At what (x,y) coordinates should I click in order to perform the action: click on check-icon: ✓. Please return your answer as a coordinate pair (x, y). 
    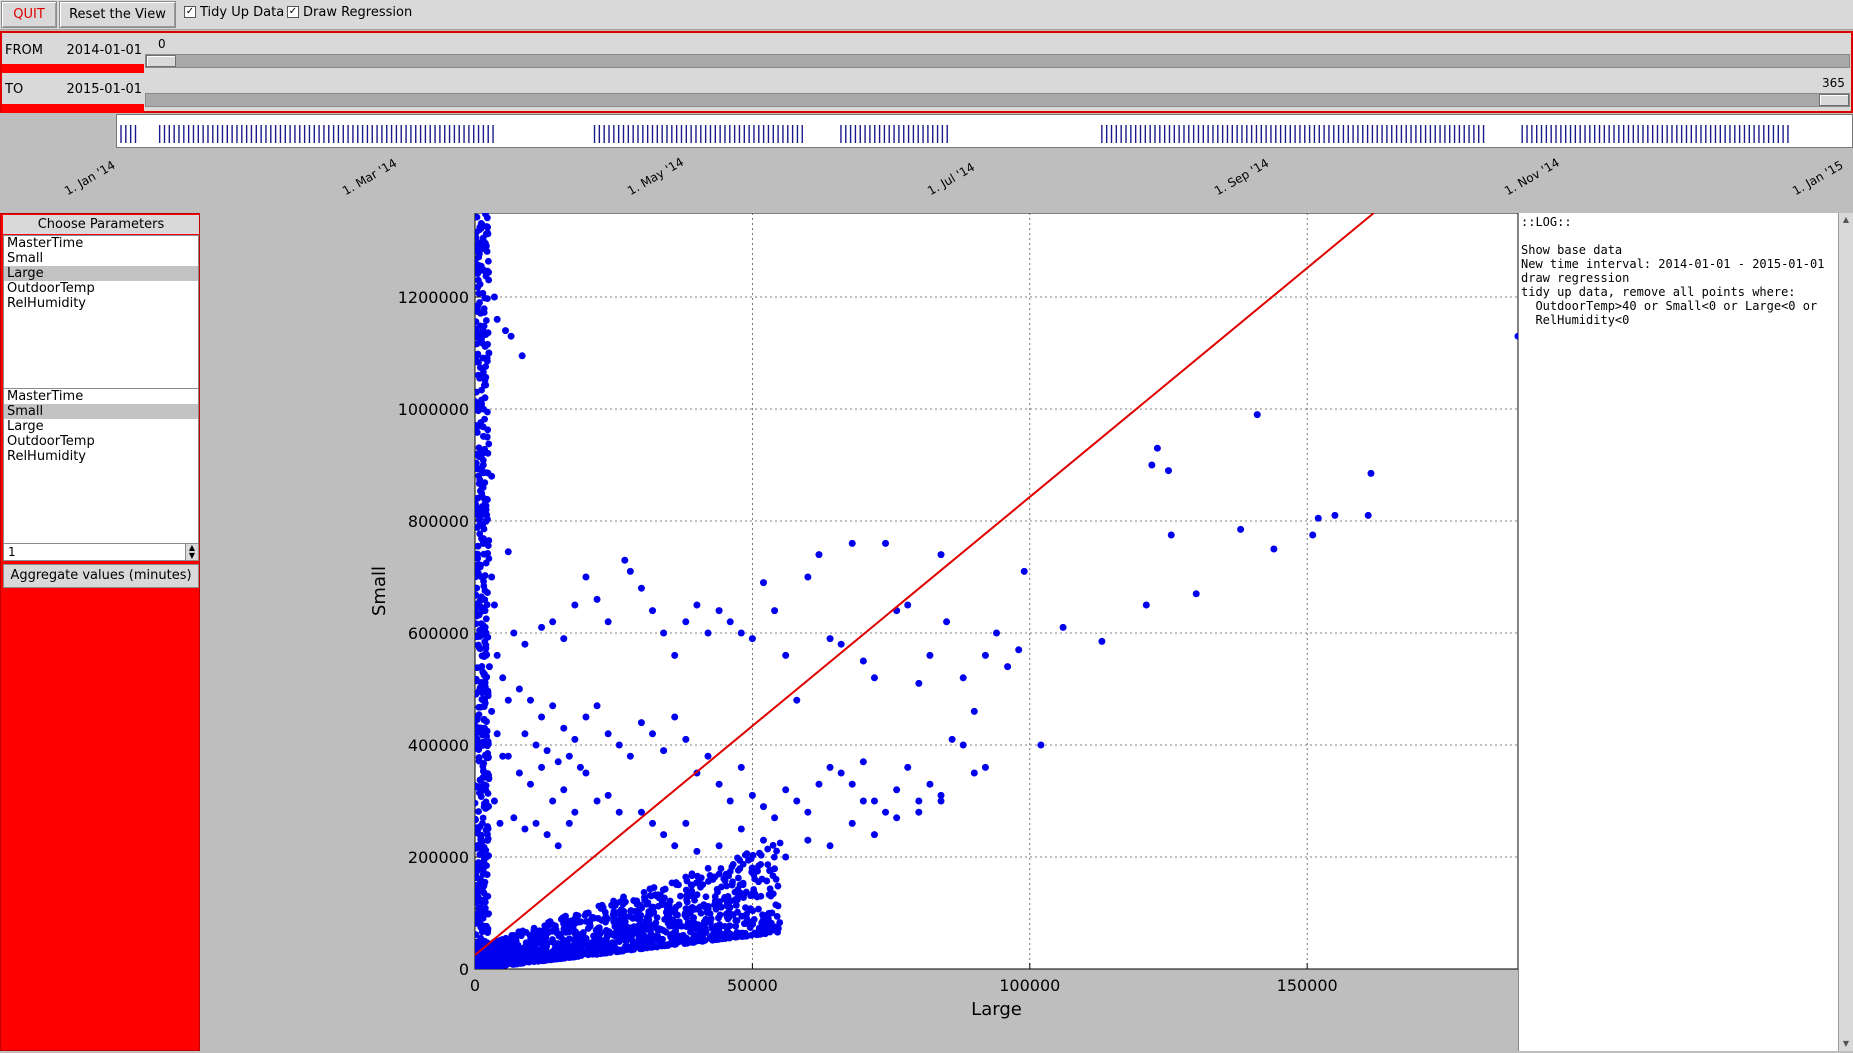
    Looking at the image, I should click on (190, 12).